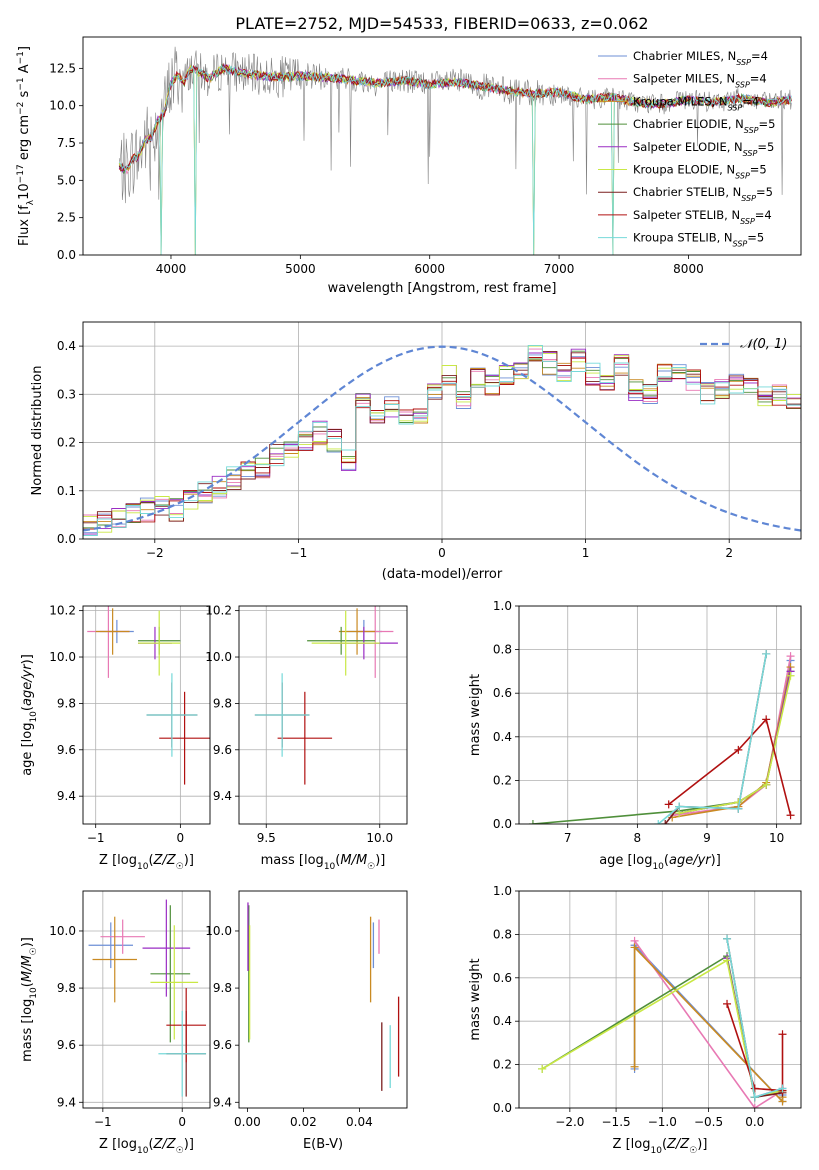  I want to click on x-axis-label: mass [log10(M/M☉)], so click(323, 862).